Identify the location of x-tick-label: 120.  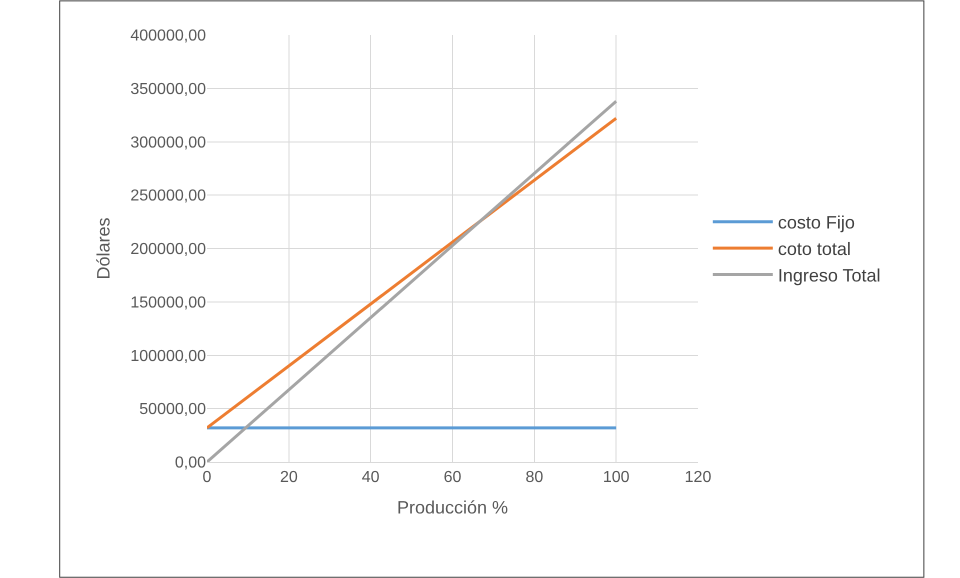
(698, 477).